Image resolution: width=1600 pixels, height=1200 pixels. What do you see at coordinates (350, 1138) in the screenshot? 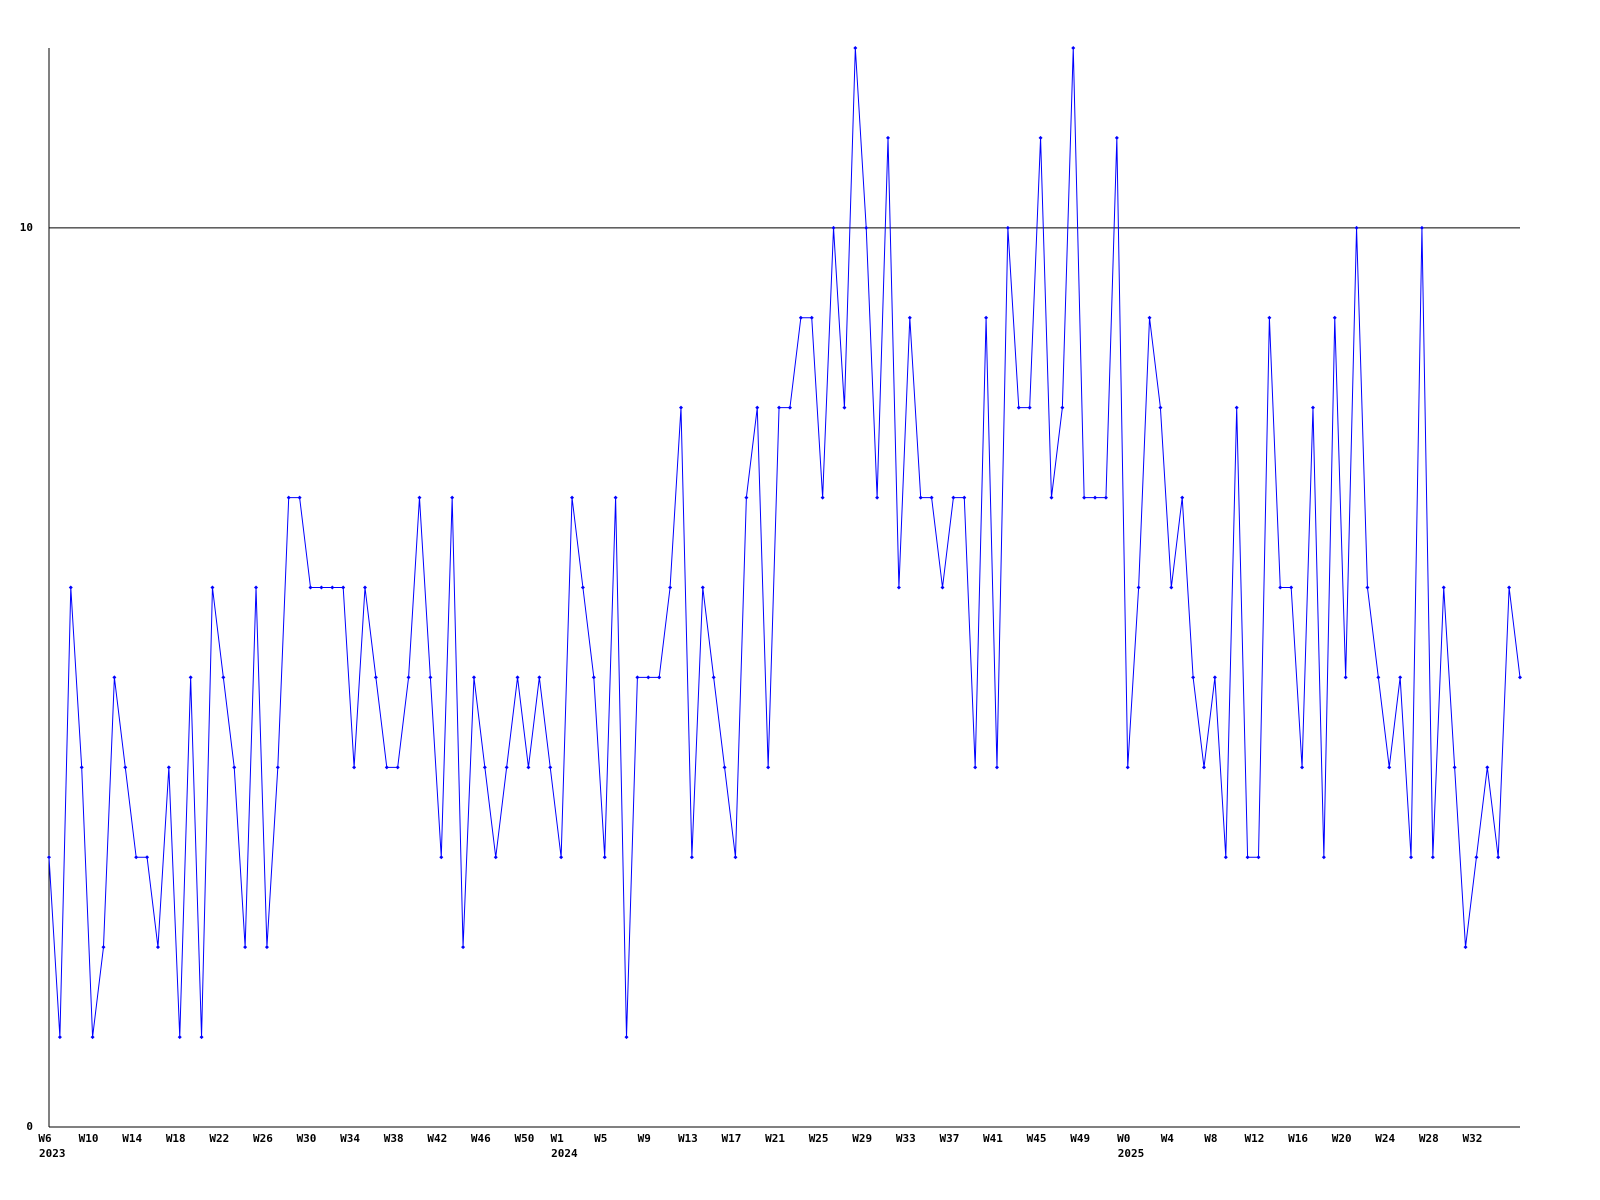
I see `x-tick-label: W34` at bounding box center [350, 1138].